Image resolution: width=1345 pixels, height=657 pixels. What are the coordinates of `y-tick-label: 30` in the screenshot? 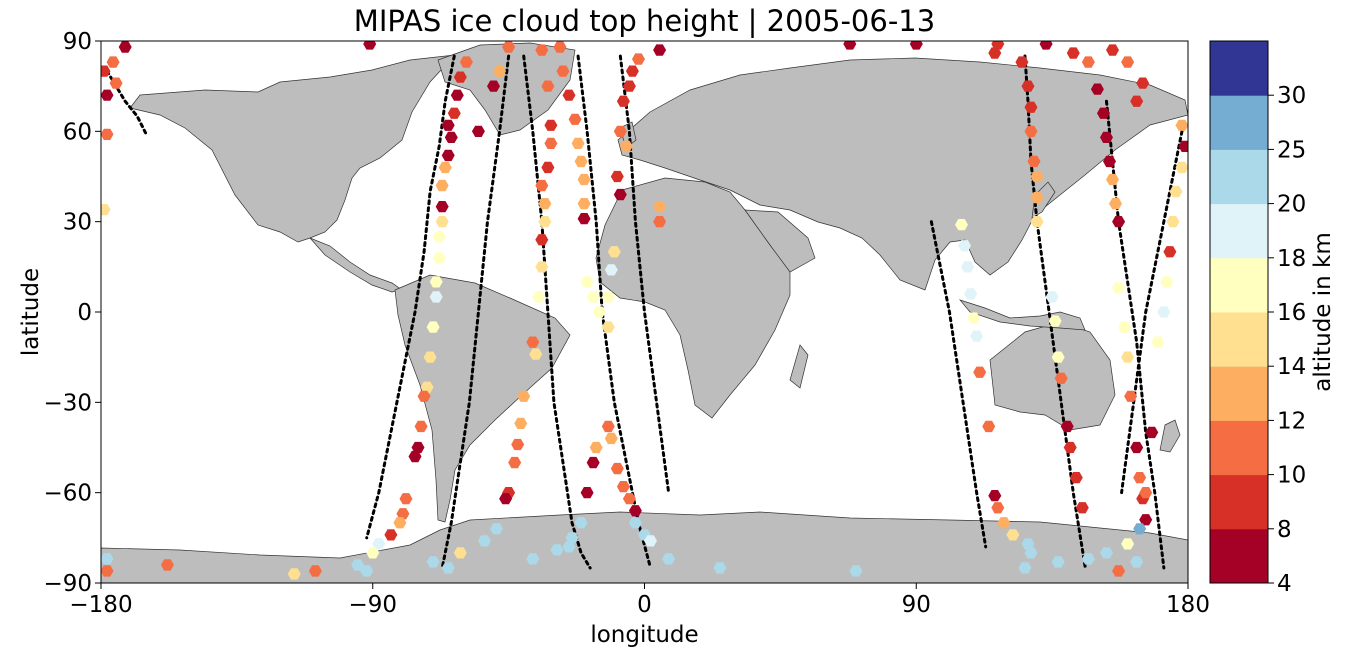 It's located at (77, 223).